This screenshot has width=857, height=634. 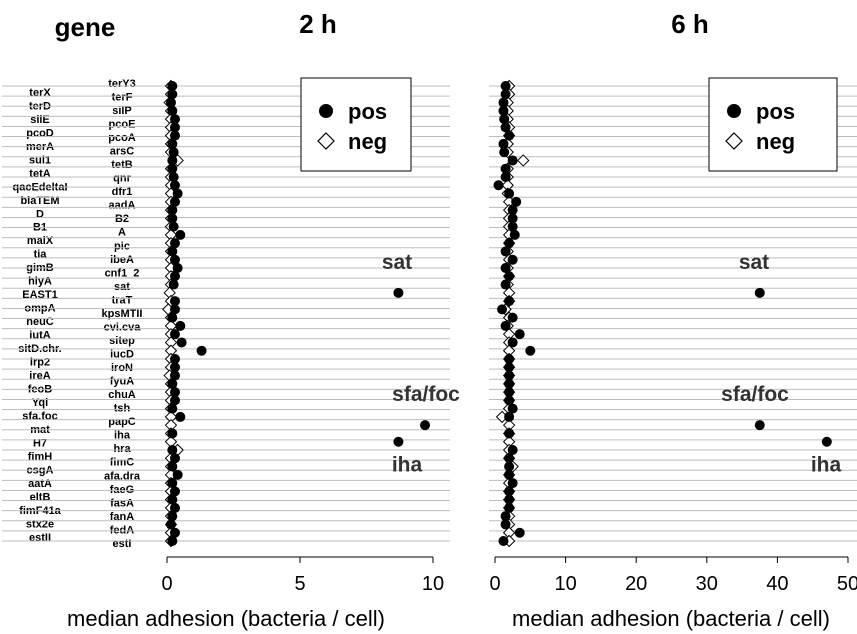 I want to click on annotation-label: sfa/foc, so click(x=426, y=394).